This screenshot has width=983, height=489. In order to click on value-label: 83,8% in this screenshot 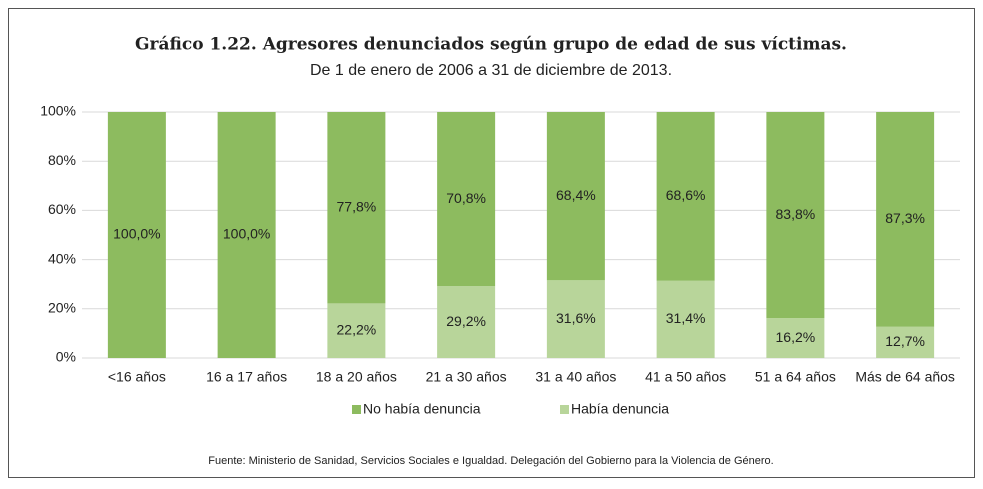, I will do `click(796, 214)`.